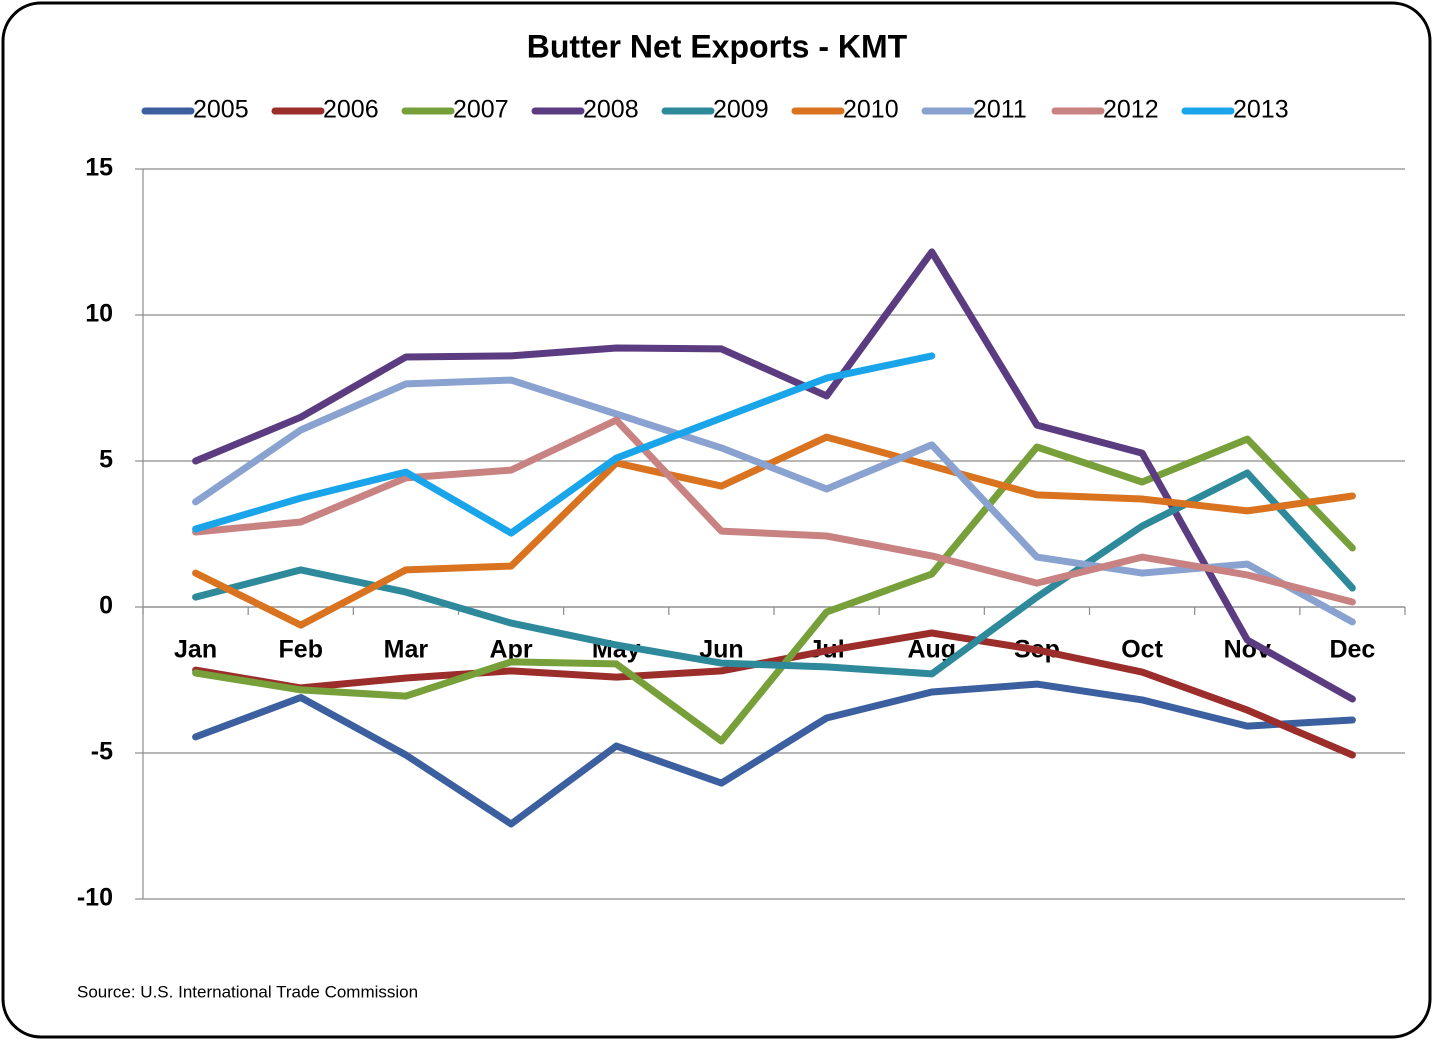 This screenshot has height=1041, width=1434. Describe the element at coordinates (301, 650) in the screenshot. I see `x-tick-label: Feb` at that location.